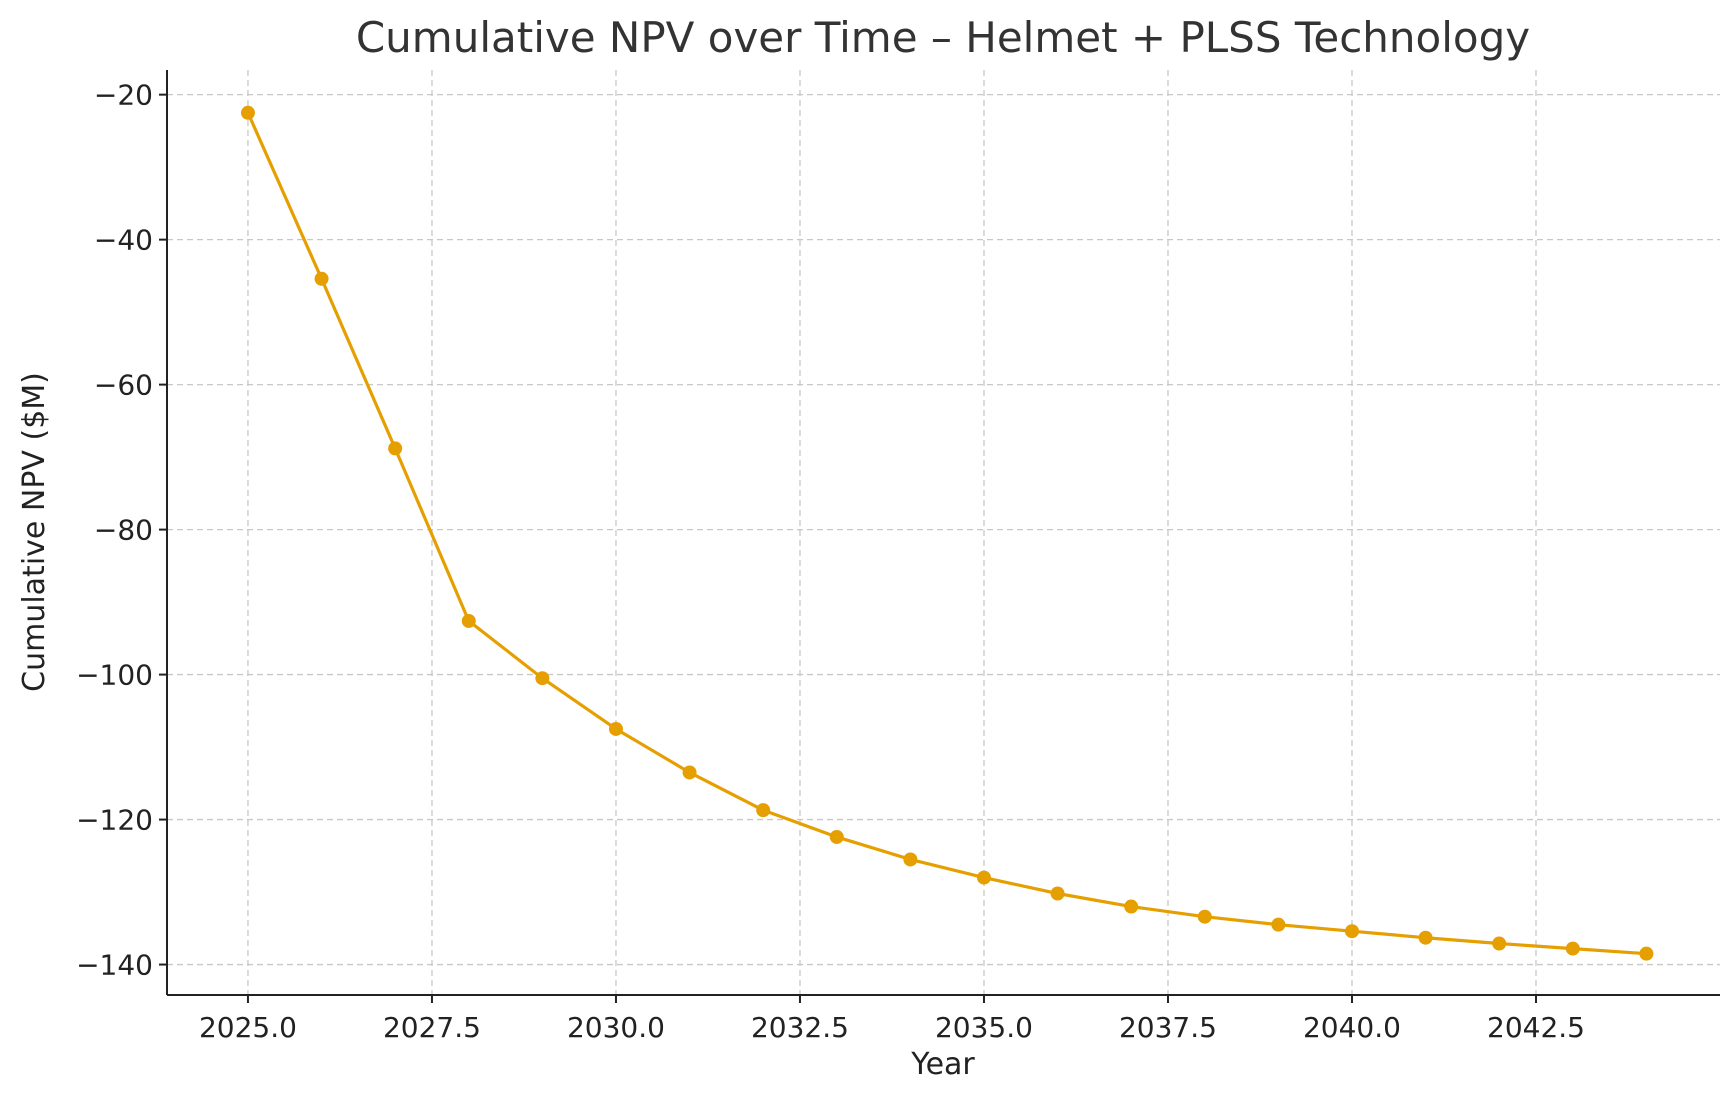 This screenshot has width=1735, height=1101. I want to click on y-tick-label: −100, so click(114, 675).